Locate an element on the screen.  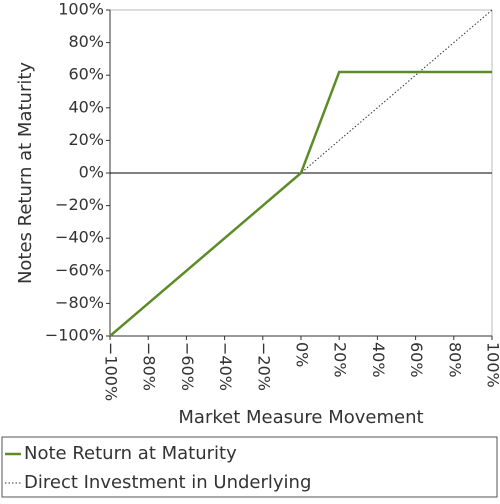
y-tick-label: −20% is located at coordinates (79, 204).